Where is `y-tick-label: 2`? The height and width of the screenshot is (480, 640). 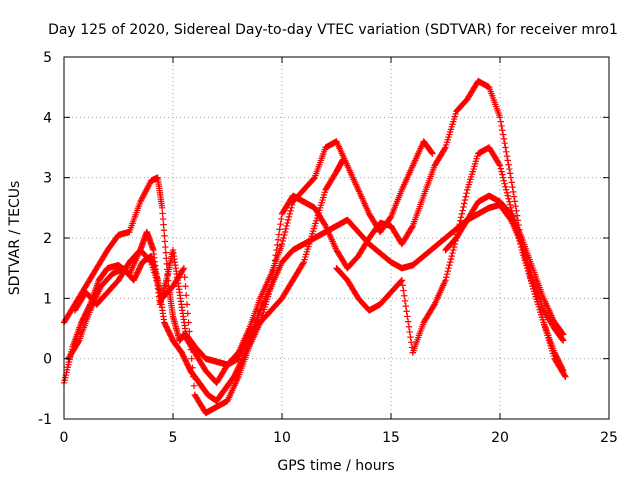
y-tick-label: 2 is located at coordinates (47, 239).